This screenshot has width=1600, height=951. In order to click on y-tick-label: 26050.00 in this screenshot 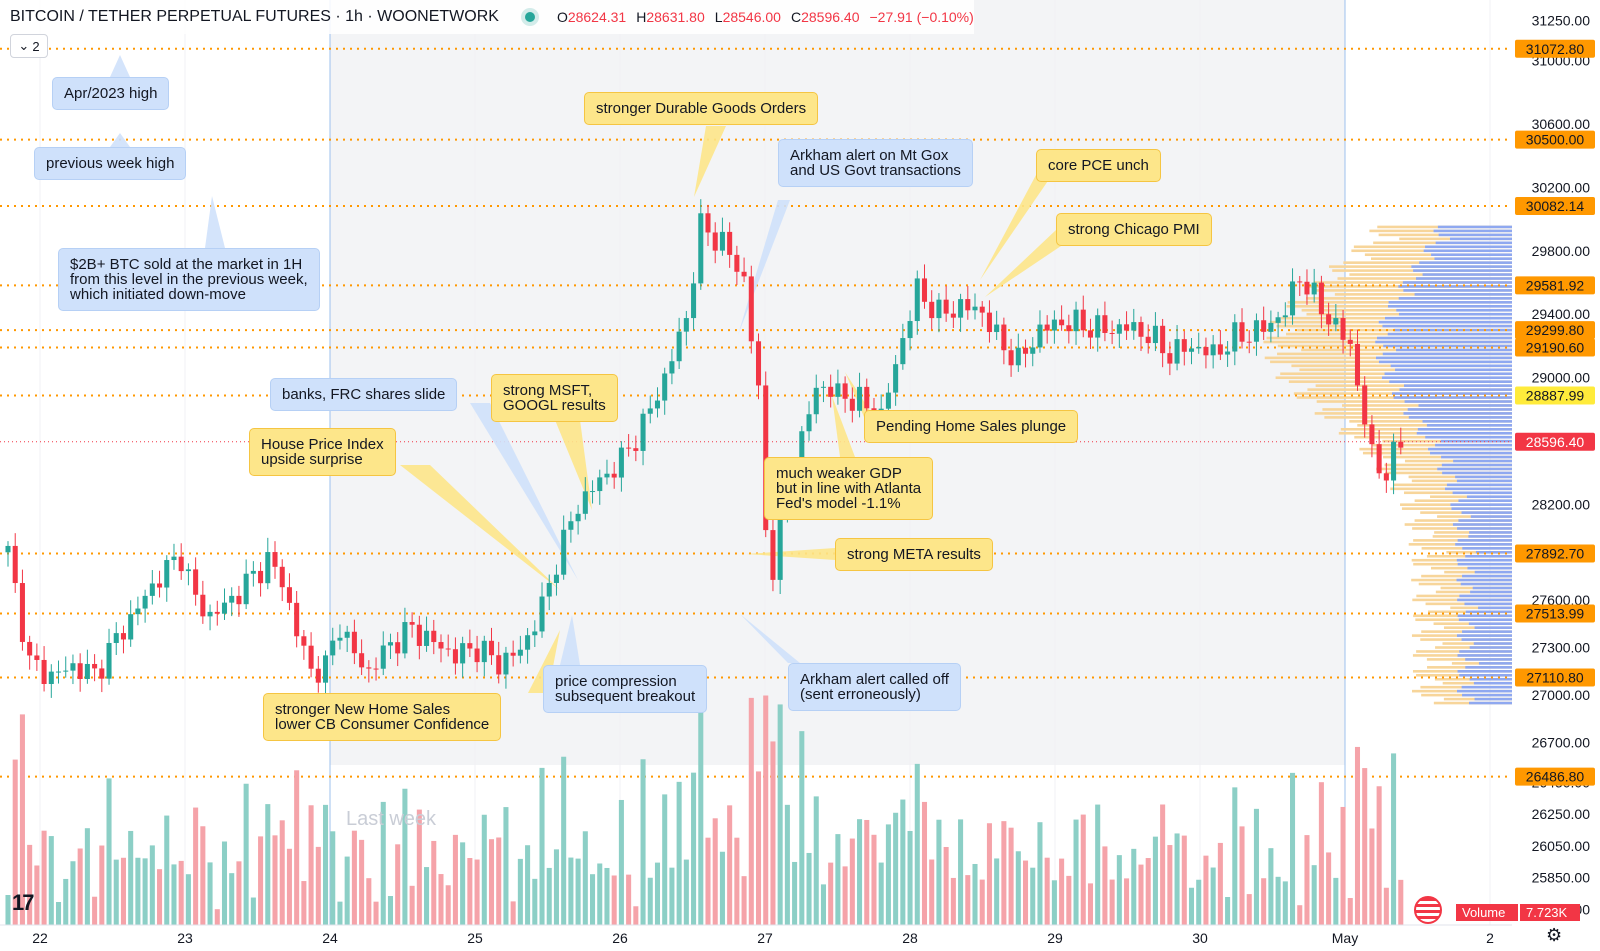, I will do `click(1561, 846)`.